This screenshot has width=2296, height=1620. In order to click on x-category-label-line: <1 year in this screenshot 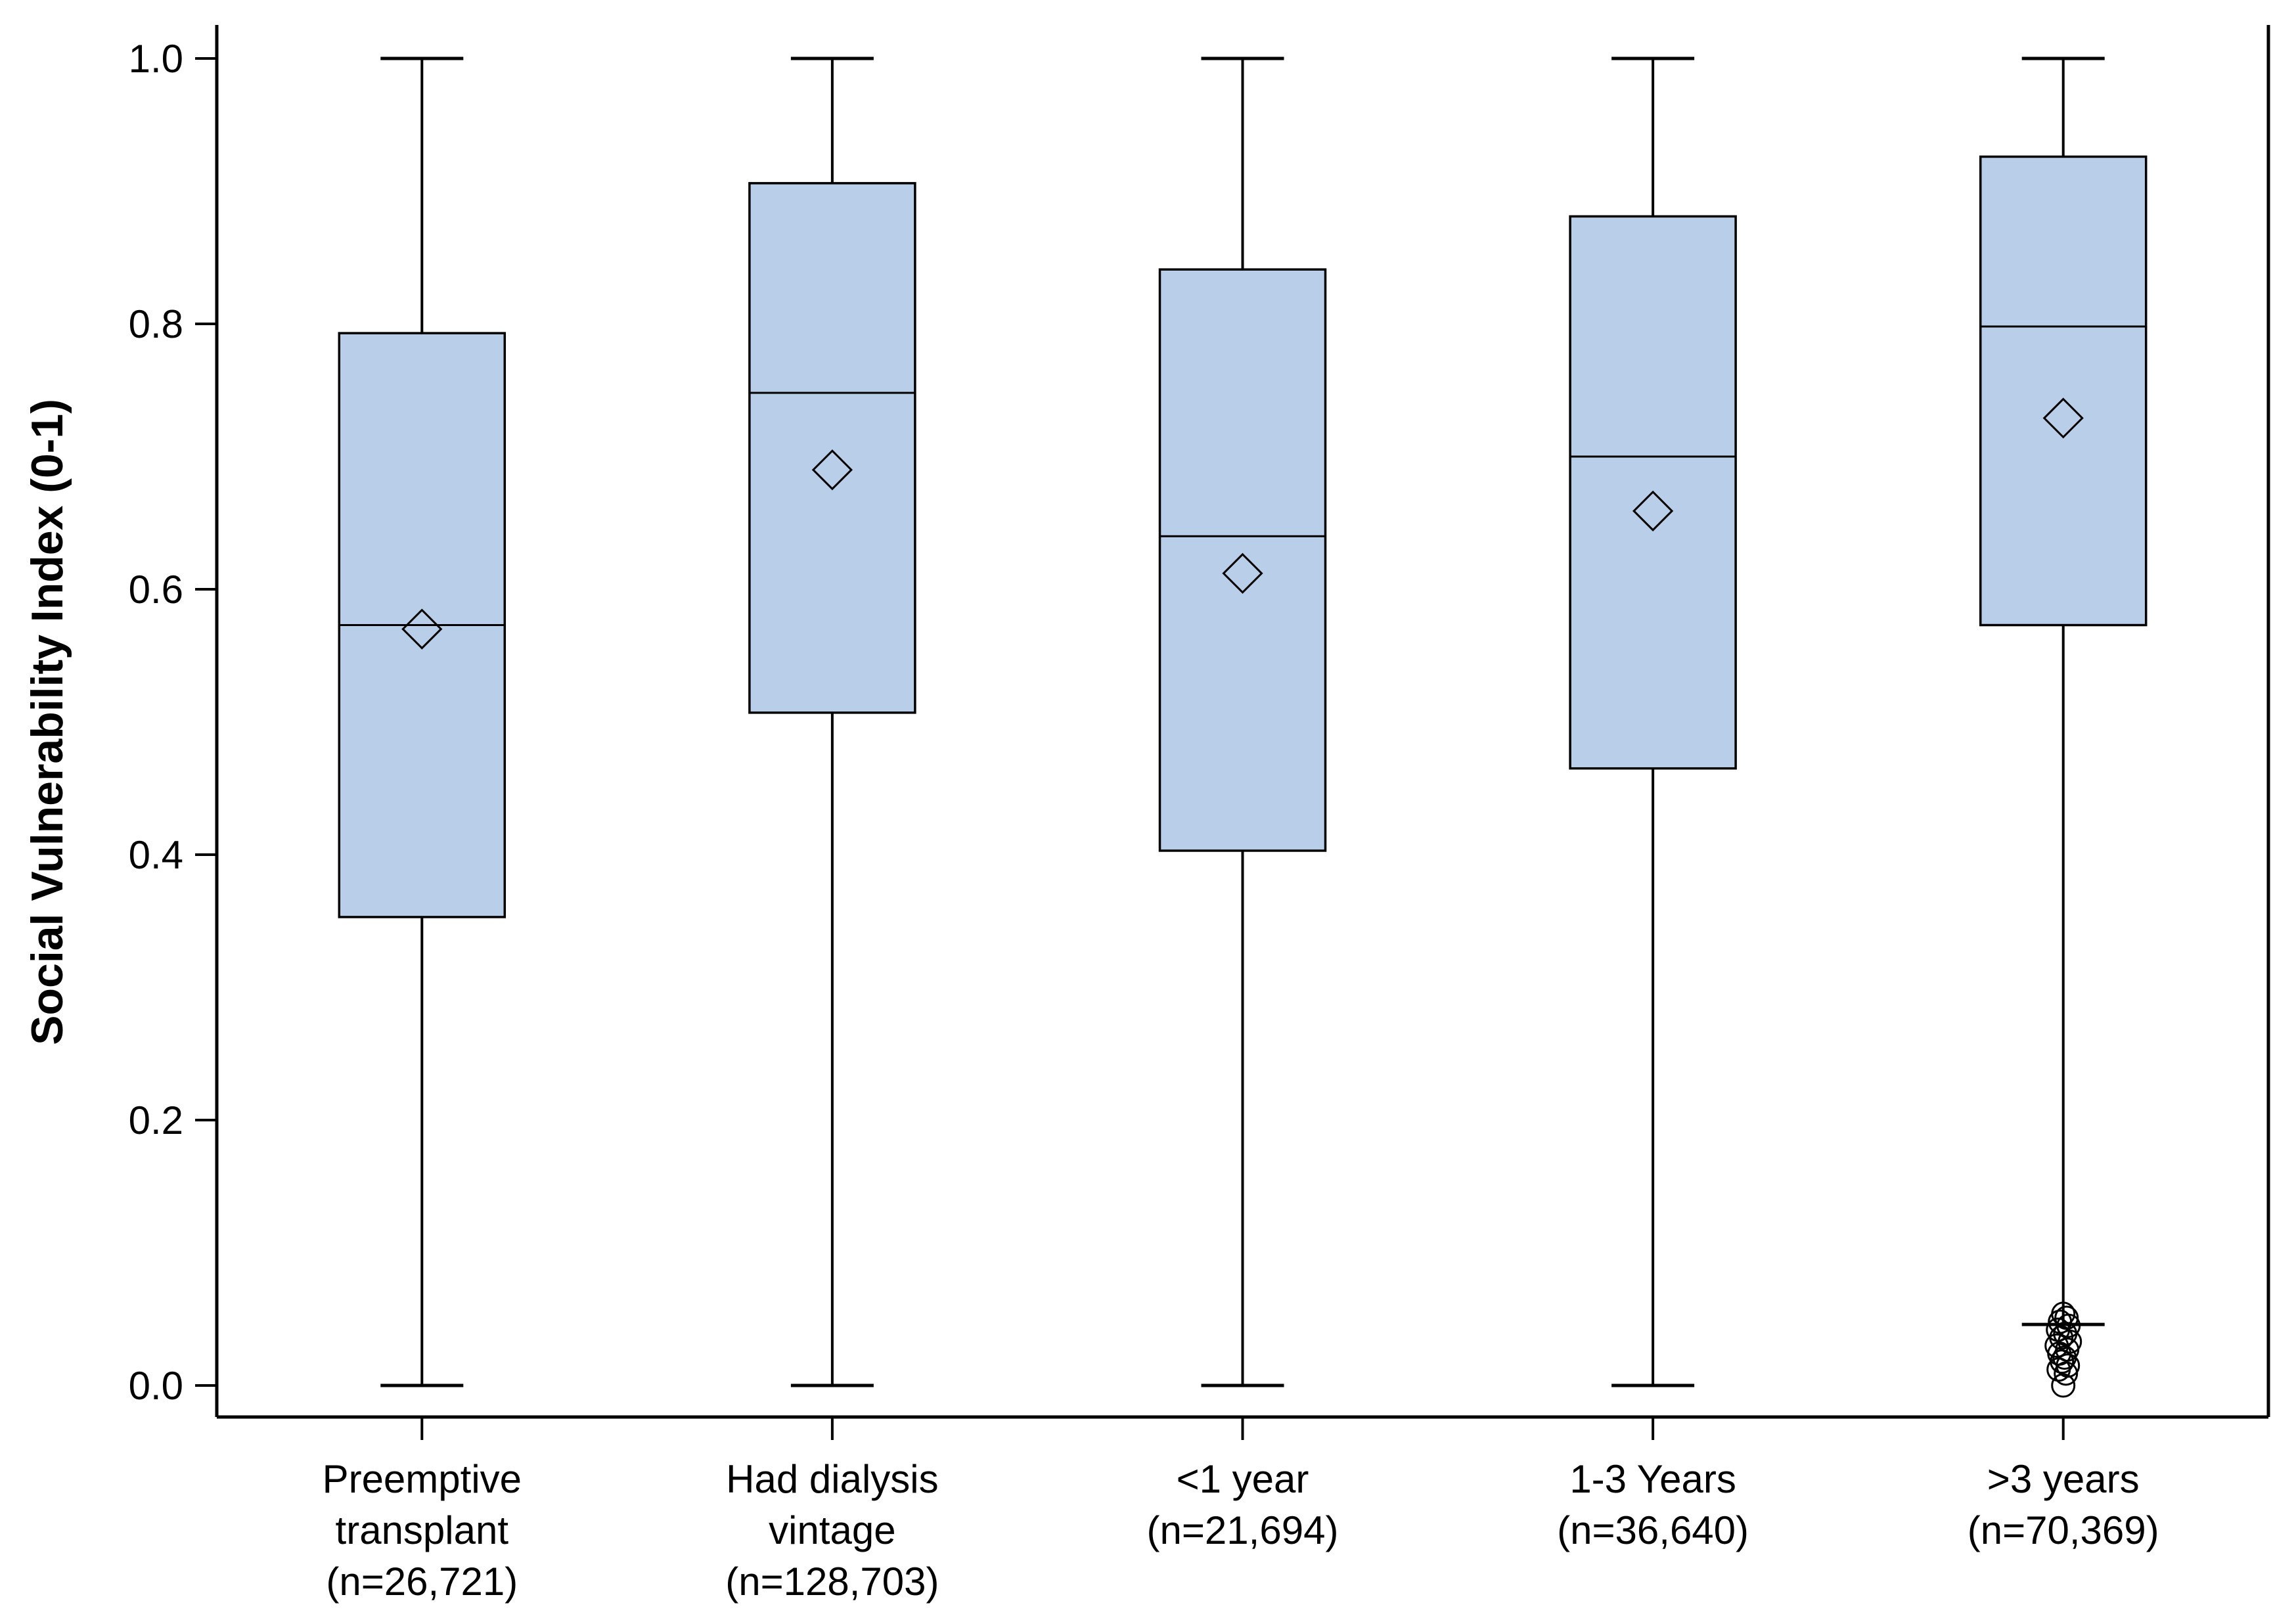, I will do `click(1243, 1479)`.